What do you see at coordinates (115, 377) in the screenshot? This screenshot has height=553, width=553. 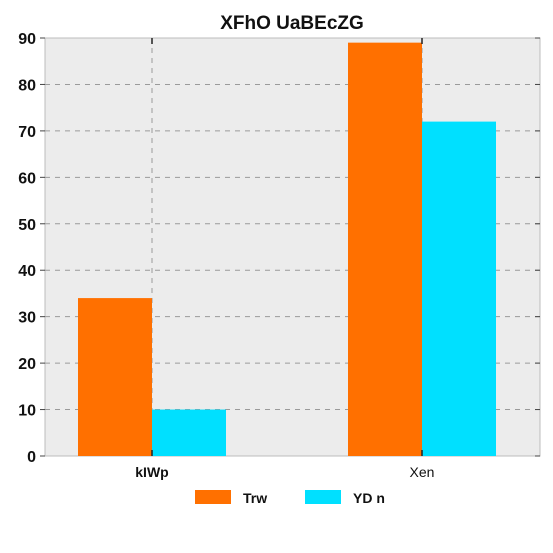 I see `bar-trw-kiwp` at bounding box center [115, 377].